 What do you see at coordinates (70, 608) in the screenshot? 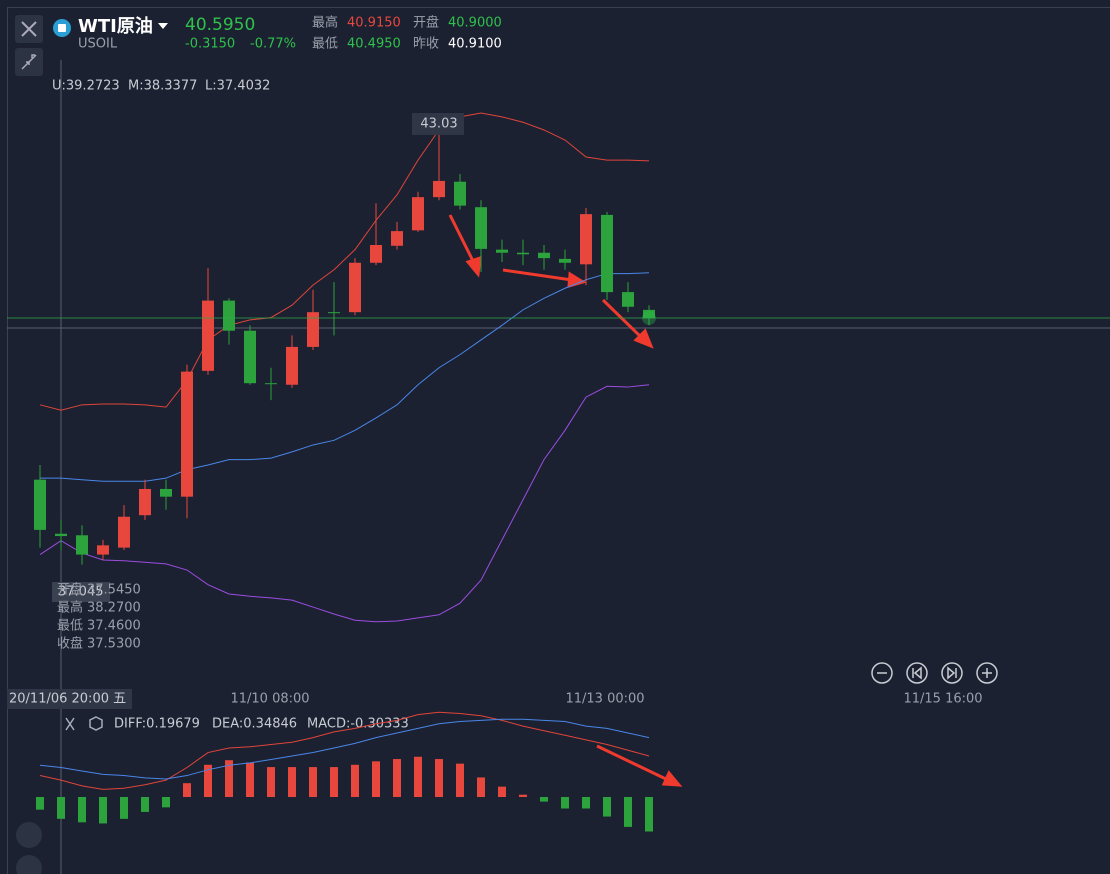
I see `tooltip-label: 最高` at bounding box center [70, 608].